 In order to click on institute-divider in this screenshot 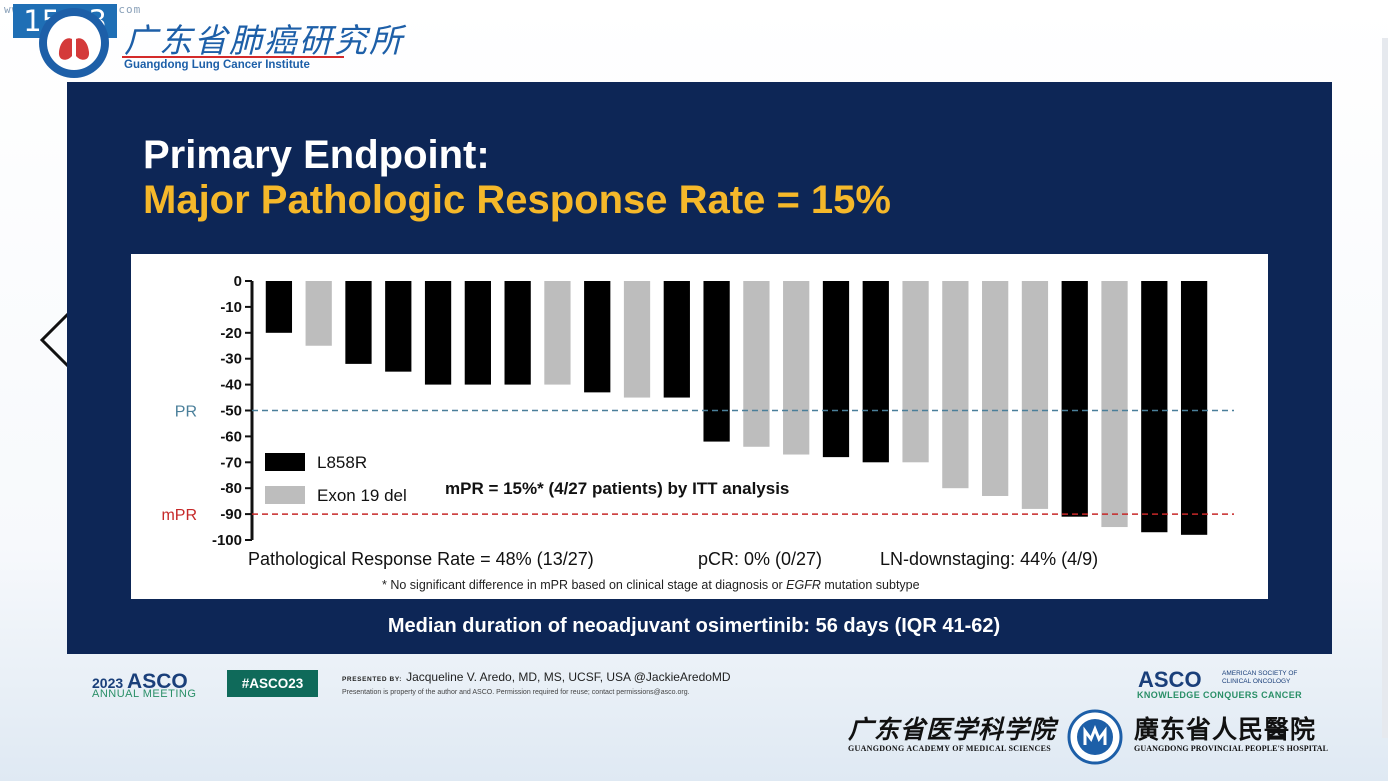, I will do `click(233, 57)`.